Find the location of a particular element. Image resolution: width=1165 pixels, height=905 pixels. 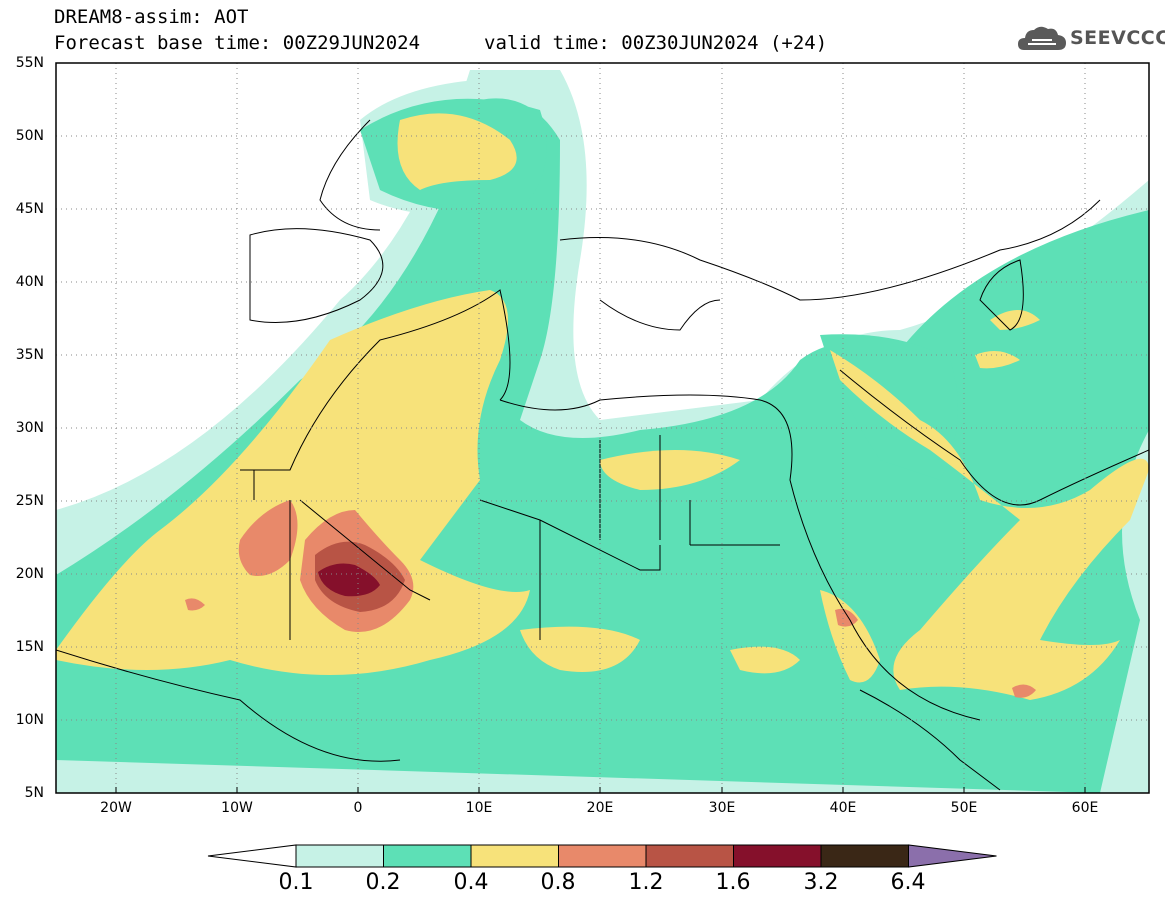

map-ticks is located at coordinates (600, 790).